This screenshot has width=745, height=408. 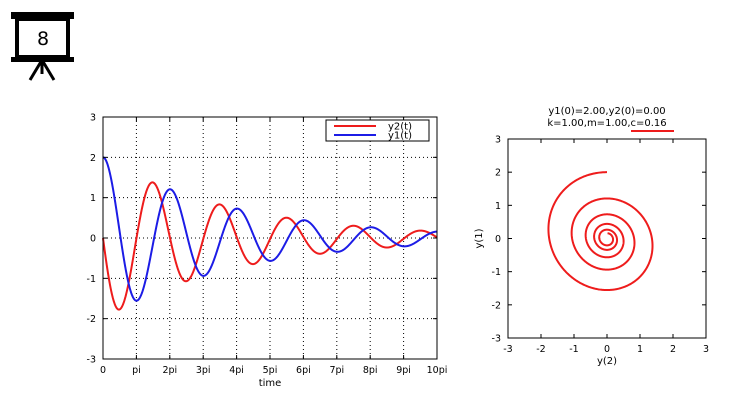 I want to click on presentation-board-icon: 8, so click(x=42, y=46).